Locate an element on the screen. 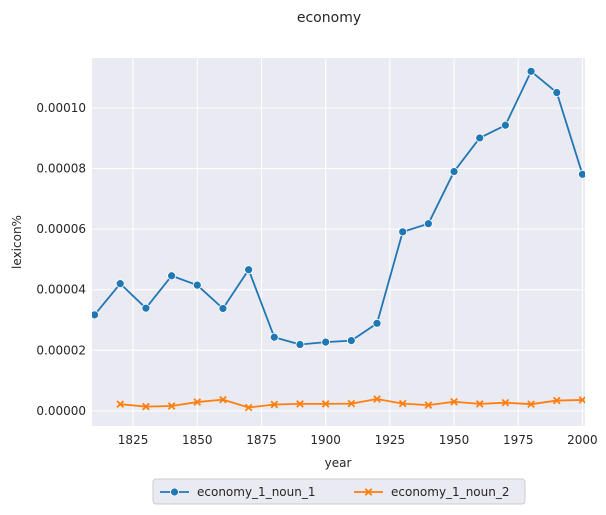 The image size is (606, 515). x-tick-label: 2000 is located at coordinates (582, 440).